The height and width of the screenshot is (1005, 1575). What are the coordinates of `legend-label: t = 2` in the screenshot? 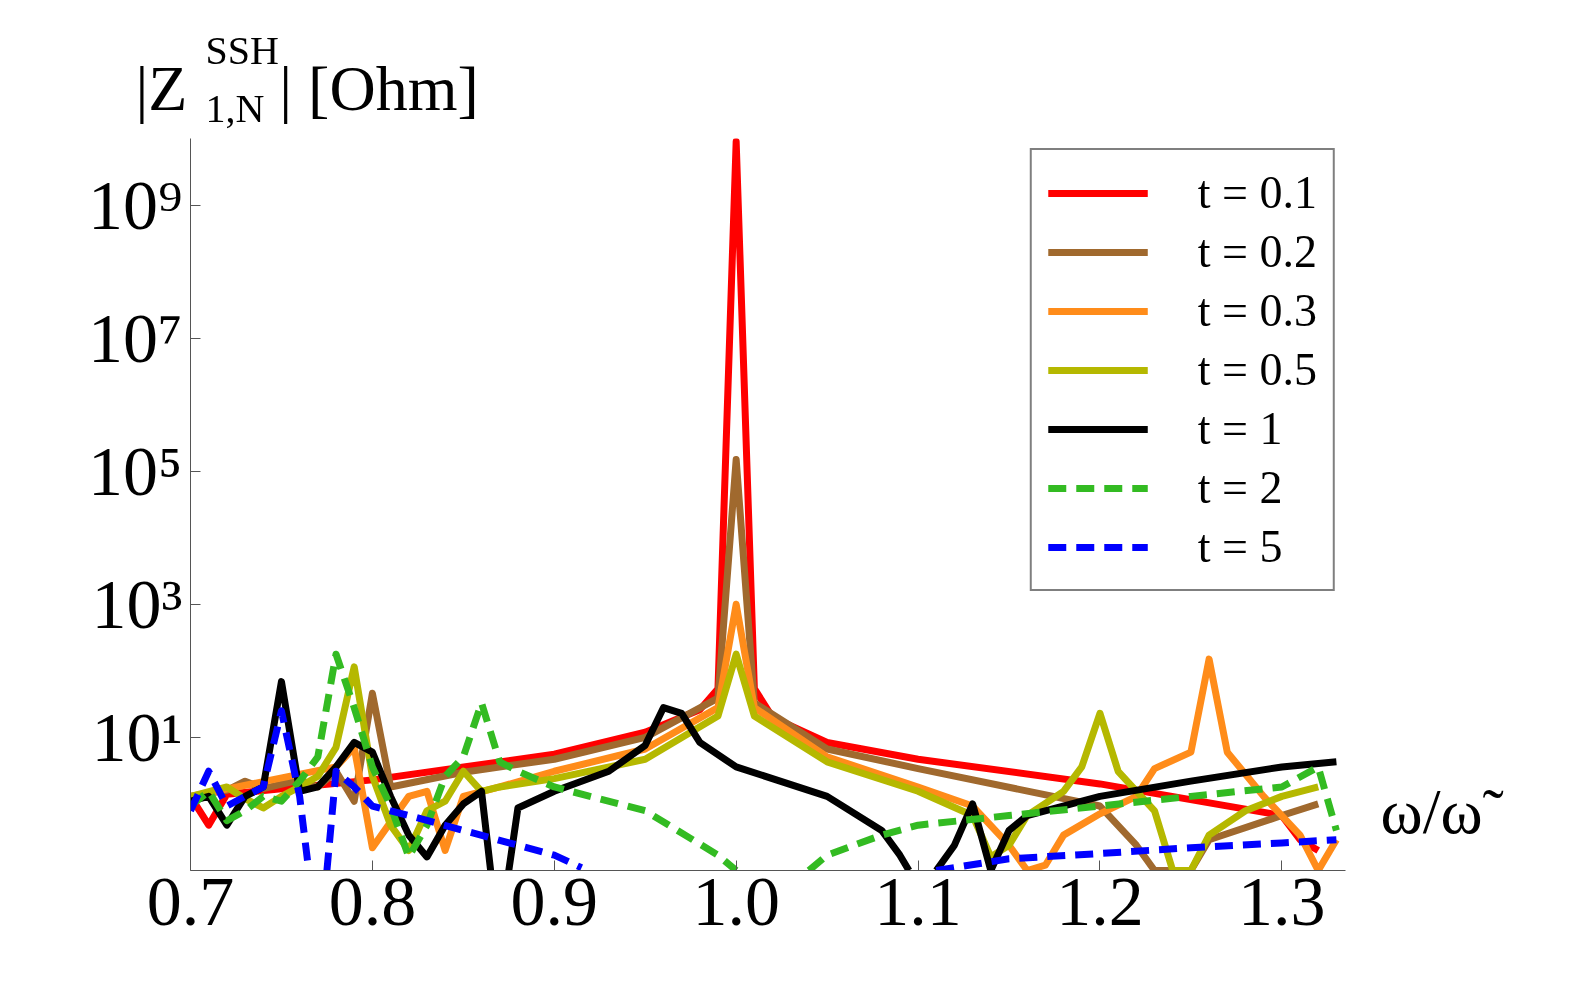 It's located at (1240, 487).